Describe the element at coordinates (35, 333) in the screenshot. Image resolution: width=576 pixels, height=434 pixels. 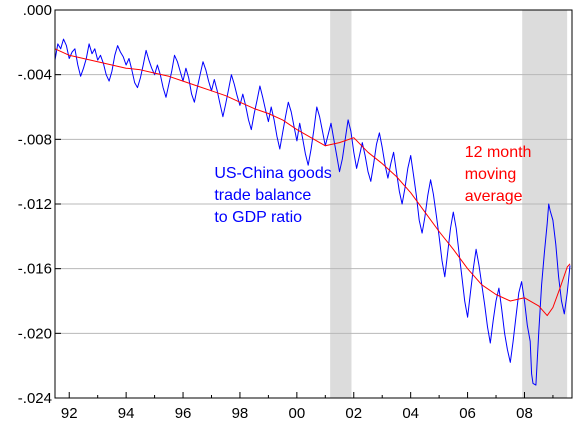
I see `y-tick-label-5: -.020` at that location.